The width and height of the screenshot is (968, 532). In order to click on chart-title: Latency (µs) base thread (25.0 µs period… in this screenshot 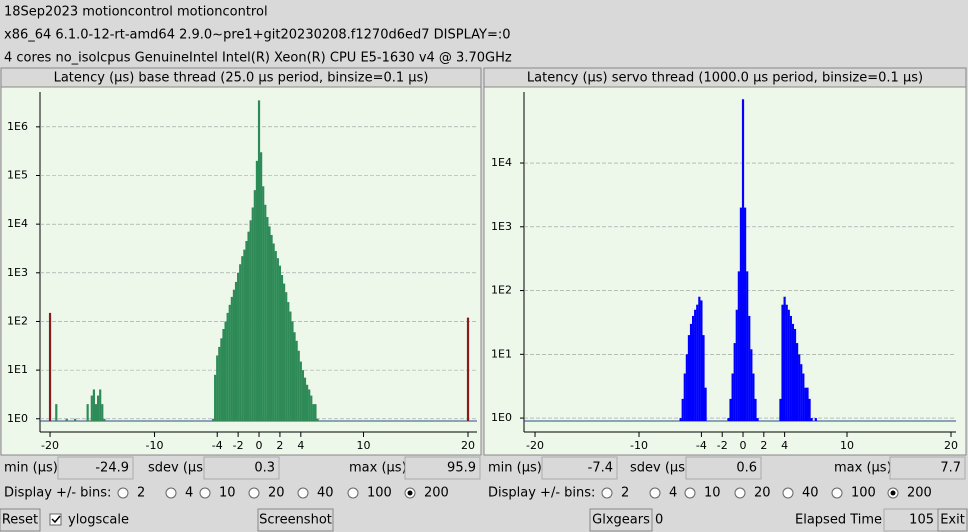, I will do `click(241, 78)`.